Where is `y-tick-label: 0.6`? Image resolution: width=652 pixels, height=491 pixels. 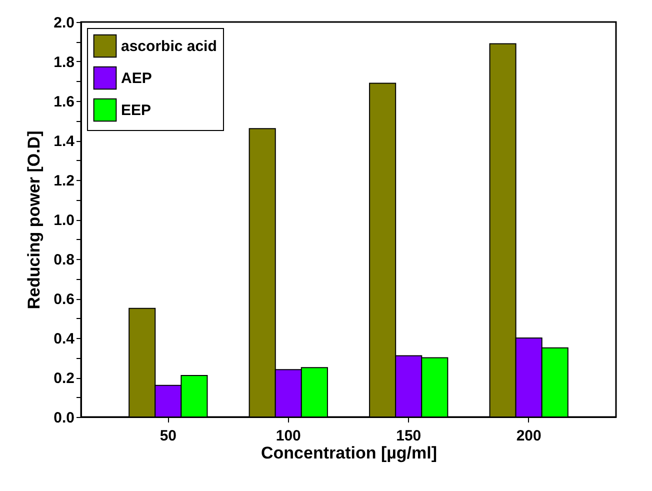
y-tick-label: 0.6 is located at coordinates (64, 299).